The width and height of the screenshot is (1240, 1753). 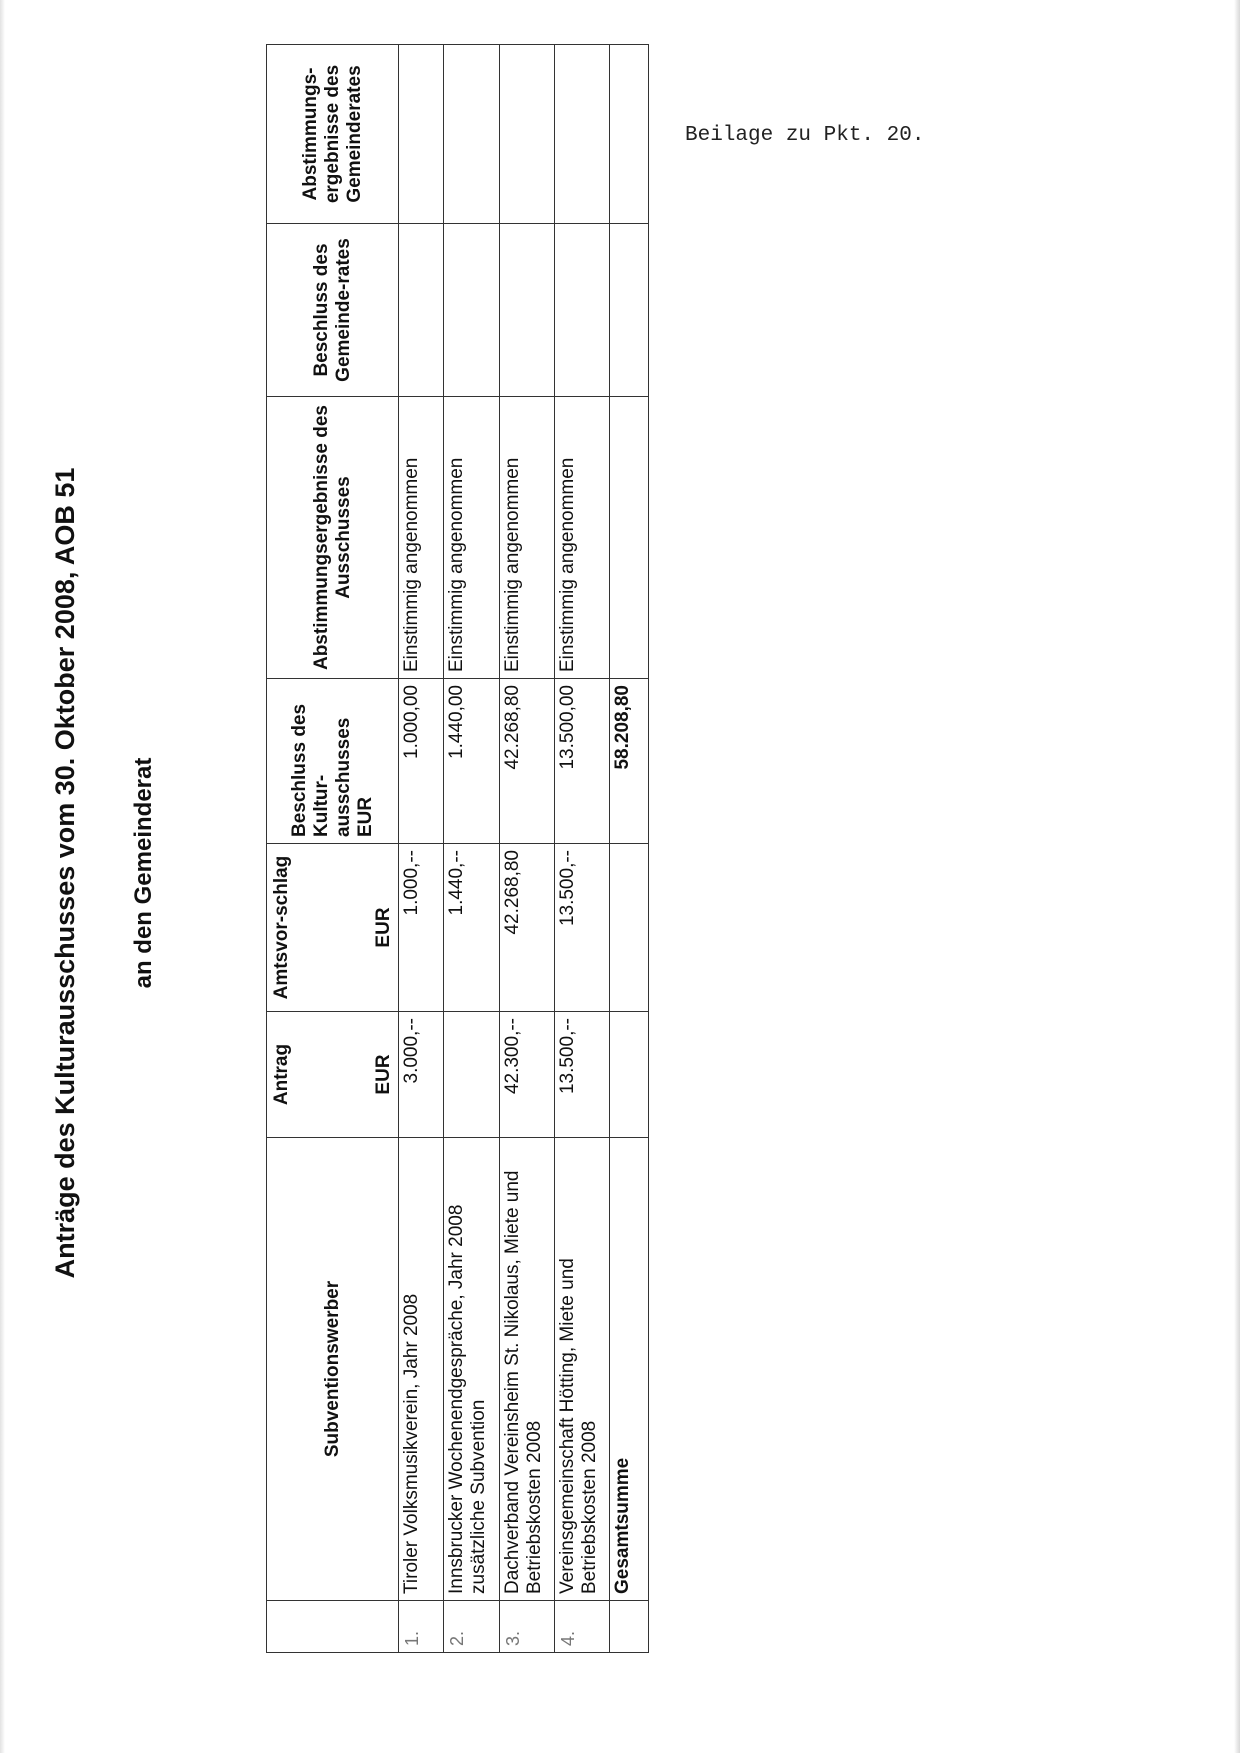 I want to click on header-committee-decision: Beschluss des Kultur-ausschusses EUR, so click(x=332, y=761).